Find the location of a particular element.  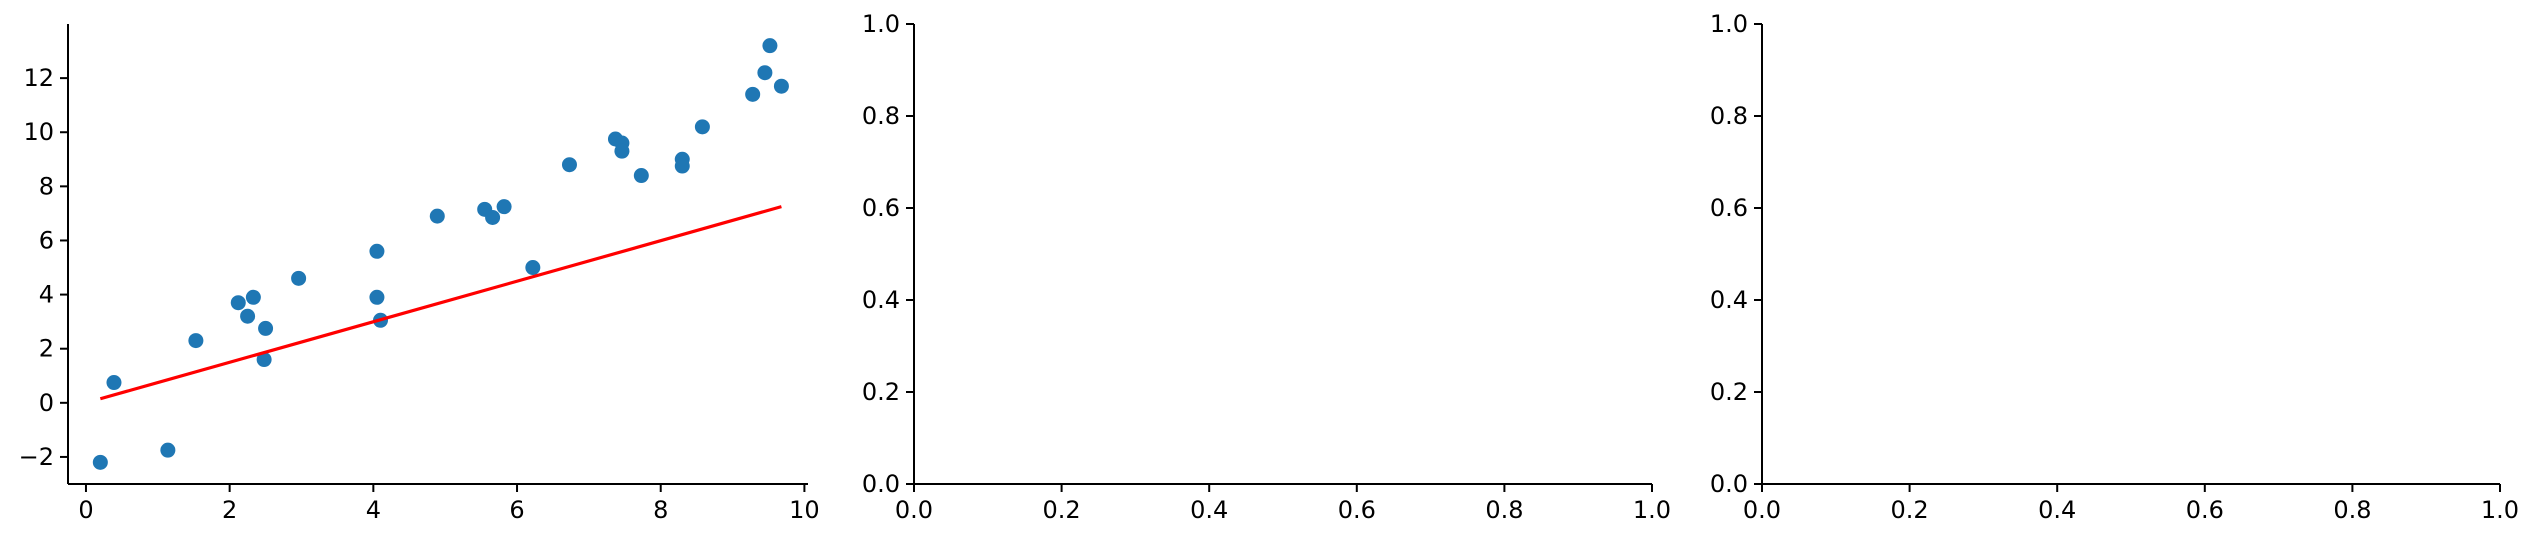

y-tick-label: 0 is located at coordinates (46, 403).